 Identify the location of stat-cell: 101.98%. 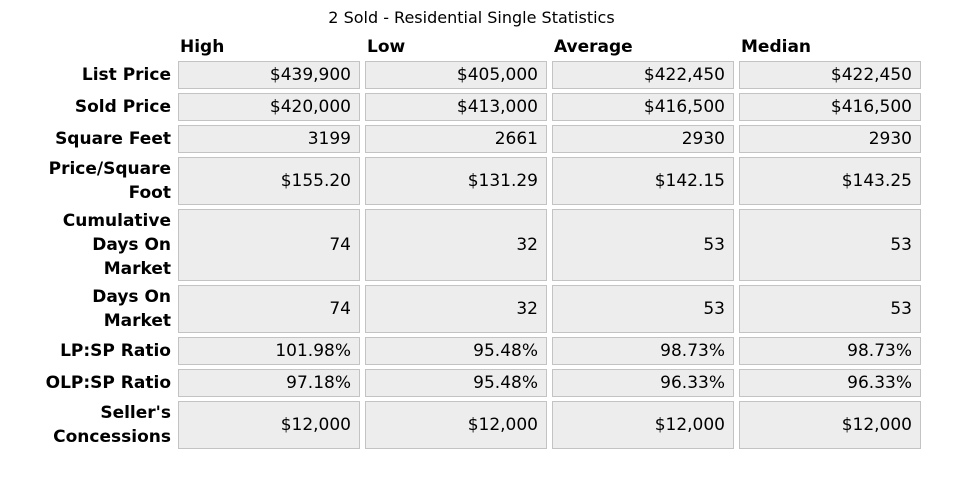
(269, 351).